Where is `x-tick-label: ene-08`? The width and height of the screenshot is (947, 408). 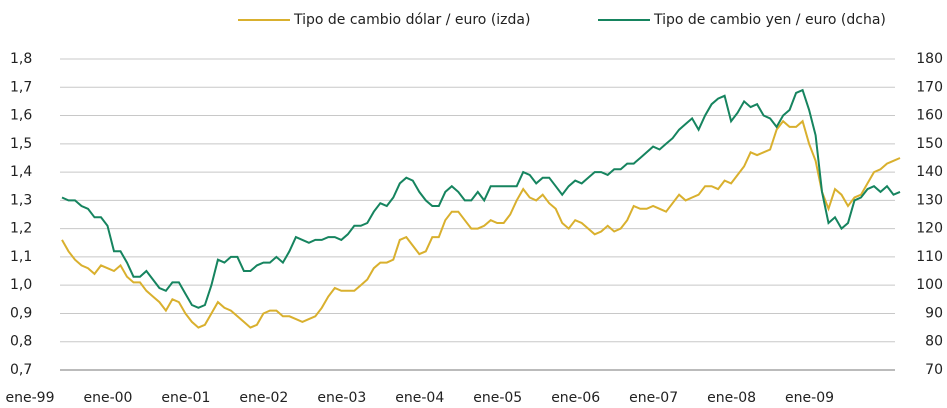
x-tick-label: ene-08 is located at coordinates (731, 398).